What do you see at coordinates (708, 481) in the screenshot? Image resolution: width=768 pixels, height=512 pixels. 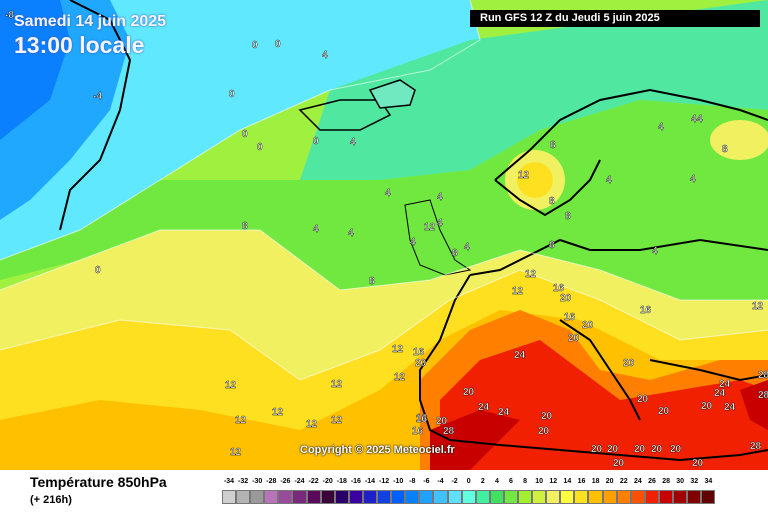 I see `legend-label: 34` at bounding box center [708, 481].